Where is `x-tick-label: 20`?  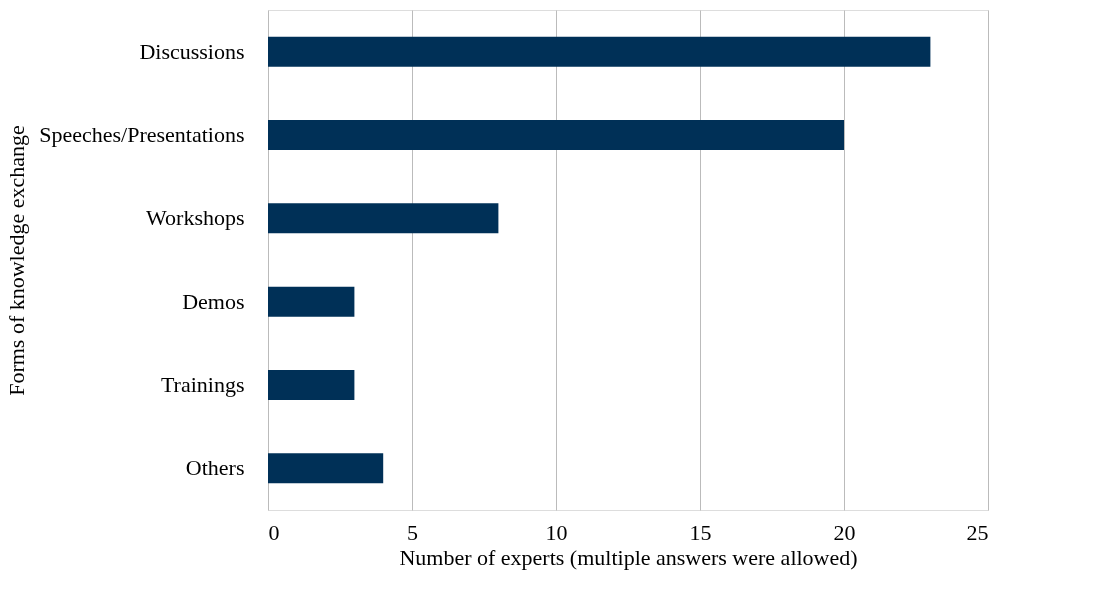 x-tick-label: 20 is located at coordinates (844, 532).